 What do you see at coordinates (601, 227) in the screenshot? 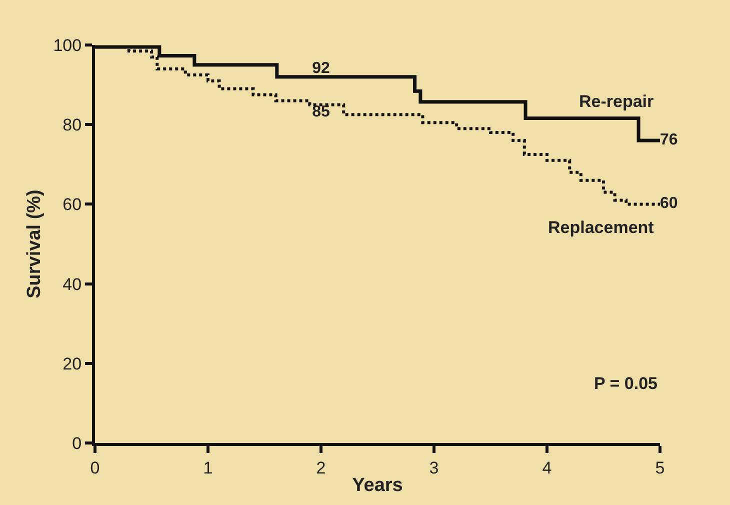
I see `series-label: Replacement` at bounding box center [601, 227].